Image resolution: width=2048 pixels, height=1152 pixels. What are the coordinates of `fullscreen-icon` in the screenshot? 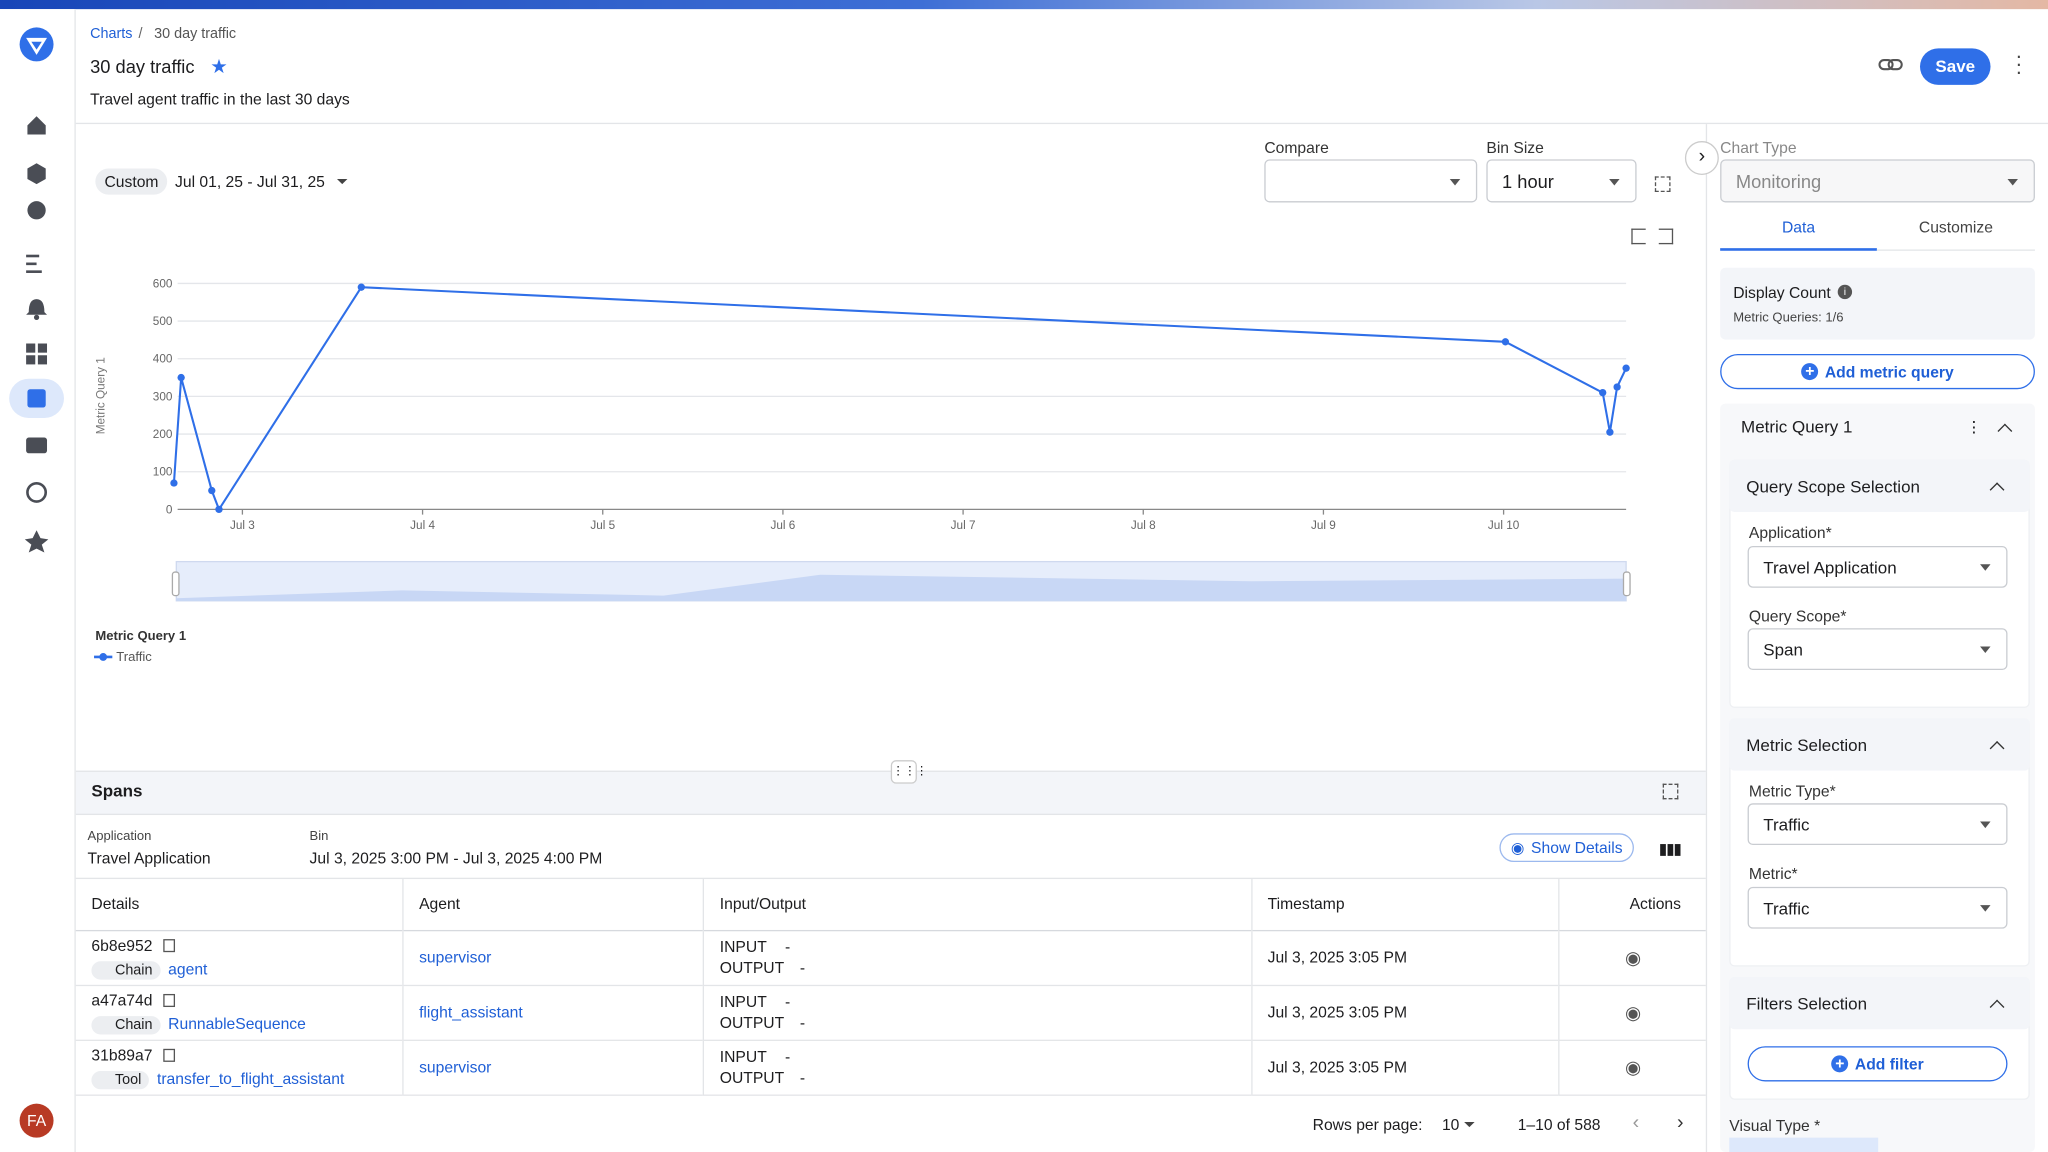 It's located at (1662, 184).